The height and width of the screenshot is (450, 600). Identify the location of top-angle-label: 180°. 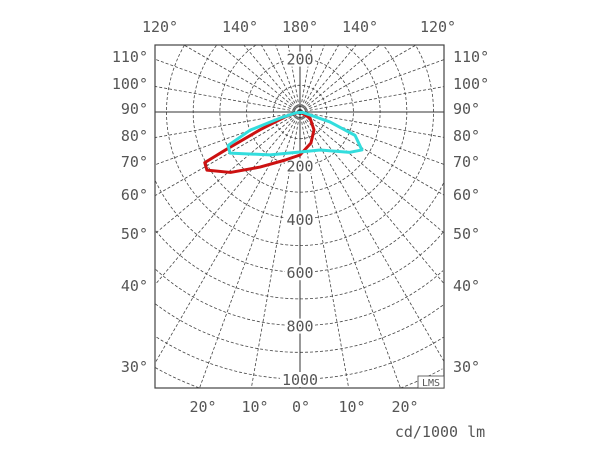
(300, 27).